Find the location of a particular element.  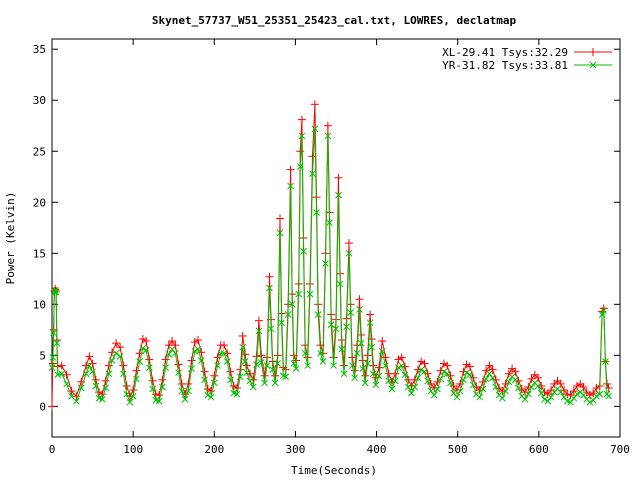

x-tick-label: 700 is located at coordinates (620, 449).